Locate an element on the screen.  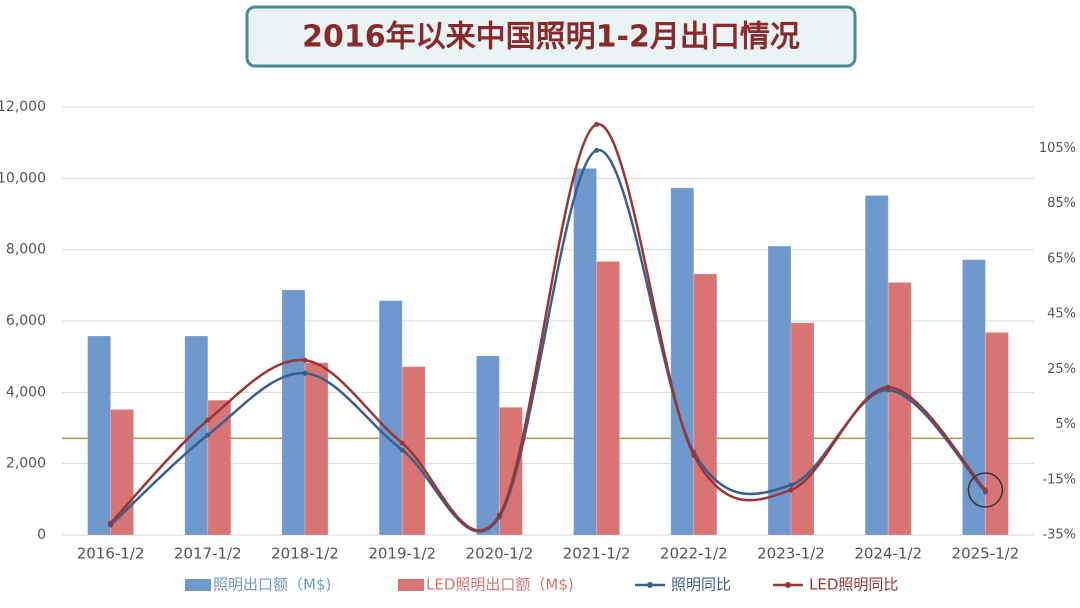
x-tick-label: 2022-1/2 is located at coordinates (694, 554).